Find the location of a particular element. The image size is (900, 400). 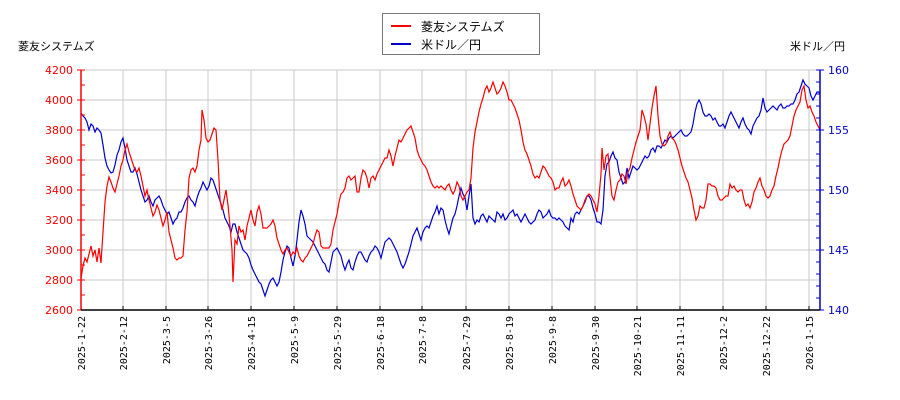

x-tick-label: 2025-7-8 is located at coordinates (423, 340).